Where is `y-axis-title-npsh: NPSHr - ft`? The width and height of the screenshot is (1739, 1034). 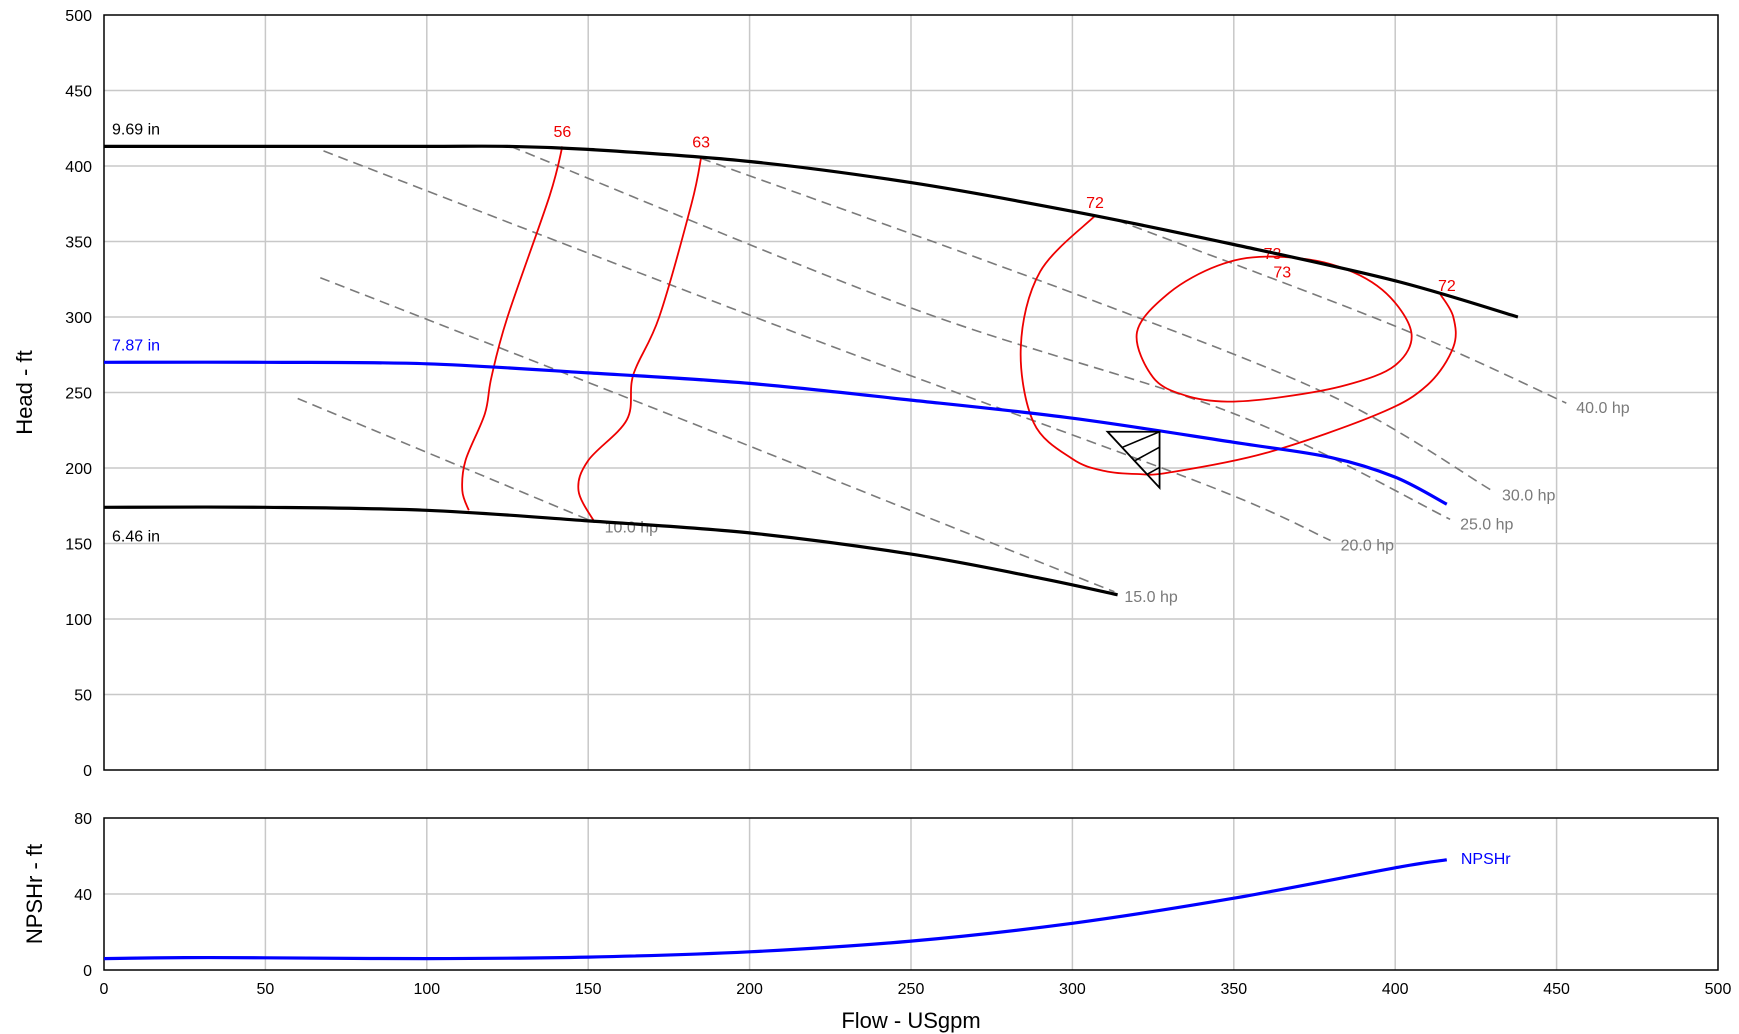
y-axis-title-npsh: NPSHr - ft is located at coordinates (34, 894).